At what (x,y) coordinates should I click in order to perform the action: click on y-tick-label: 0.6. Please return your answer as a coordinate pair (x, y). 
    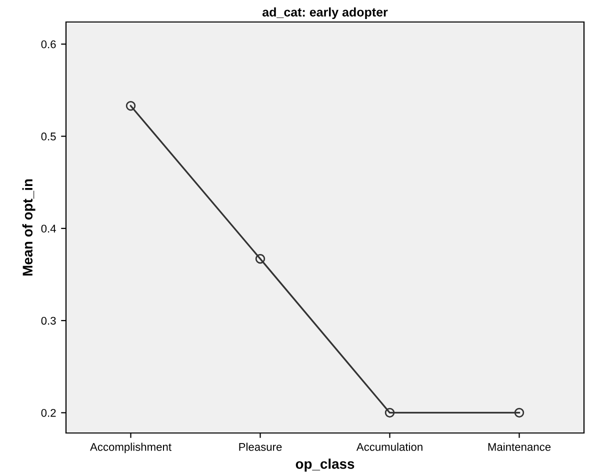
    Looking at the image, I should click on (48, 44).